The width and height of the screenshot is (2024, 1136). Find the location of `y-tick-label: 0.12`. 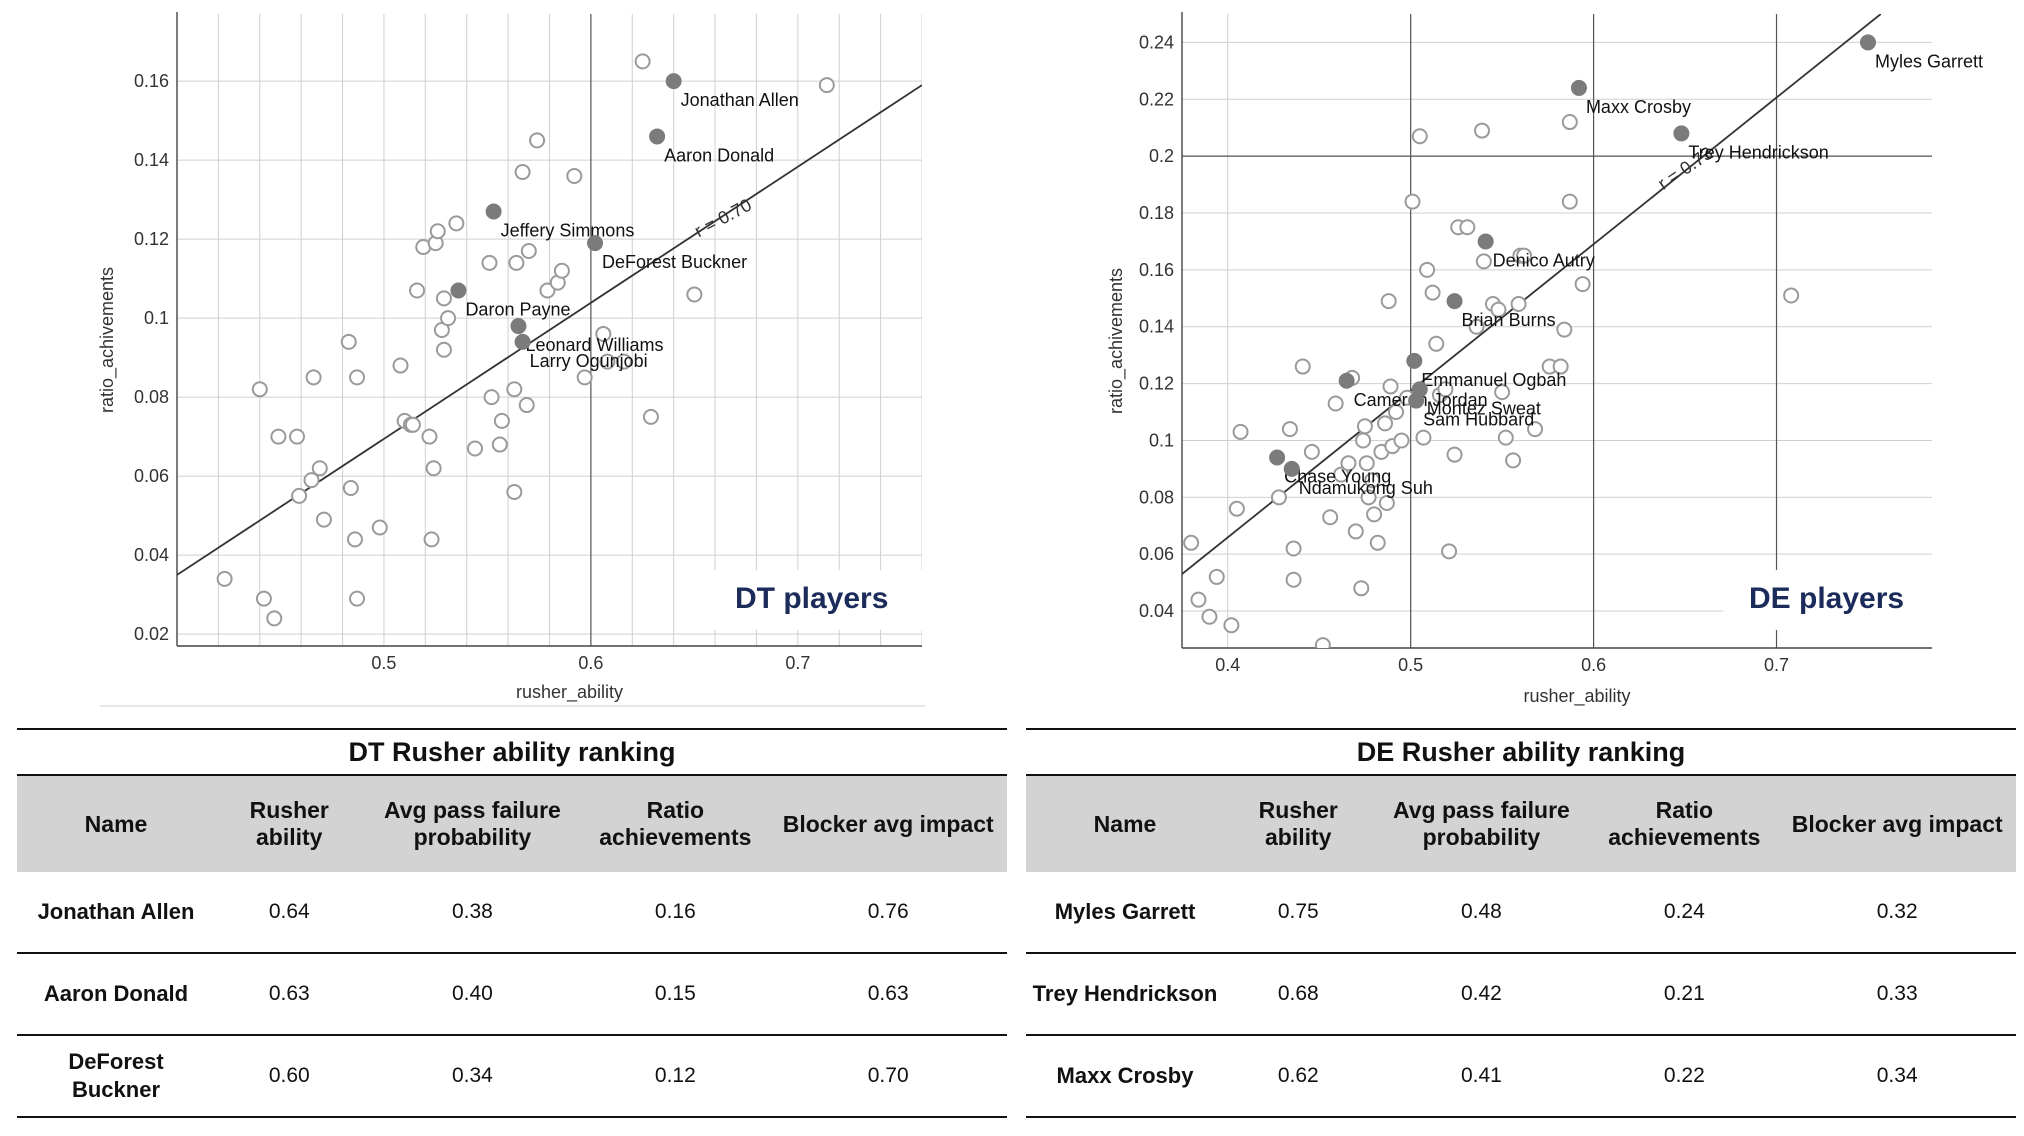

y-tick-label: 0.12 is located at coordinates (151, 239).